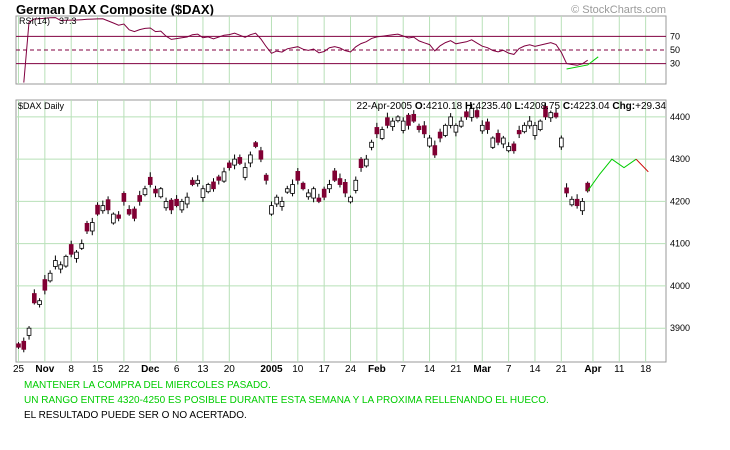  I want to click on ohlc-change-label: Chg:, so click(623, 106).